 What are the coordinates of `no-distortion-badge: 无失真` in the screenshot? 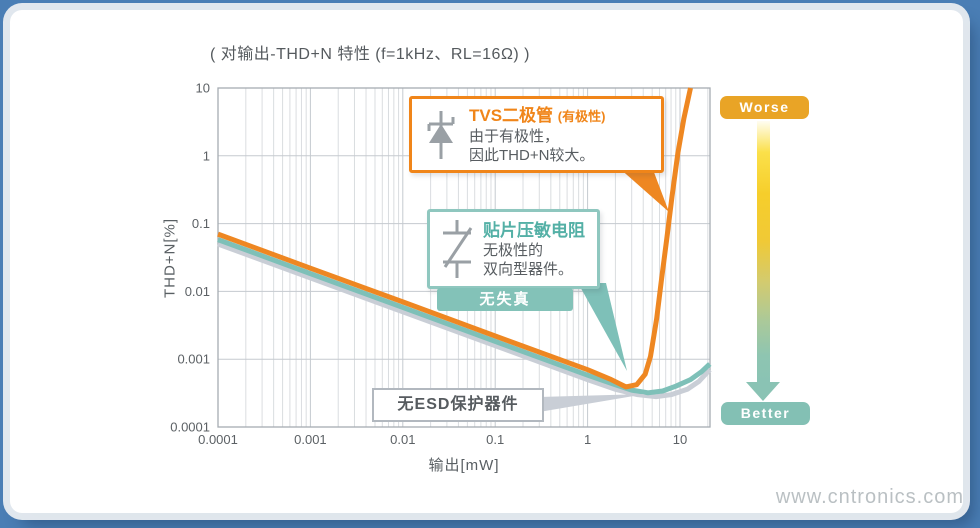 It's located at (505, 299).